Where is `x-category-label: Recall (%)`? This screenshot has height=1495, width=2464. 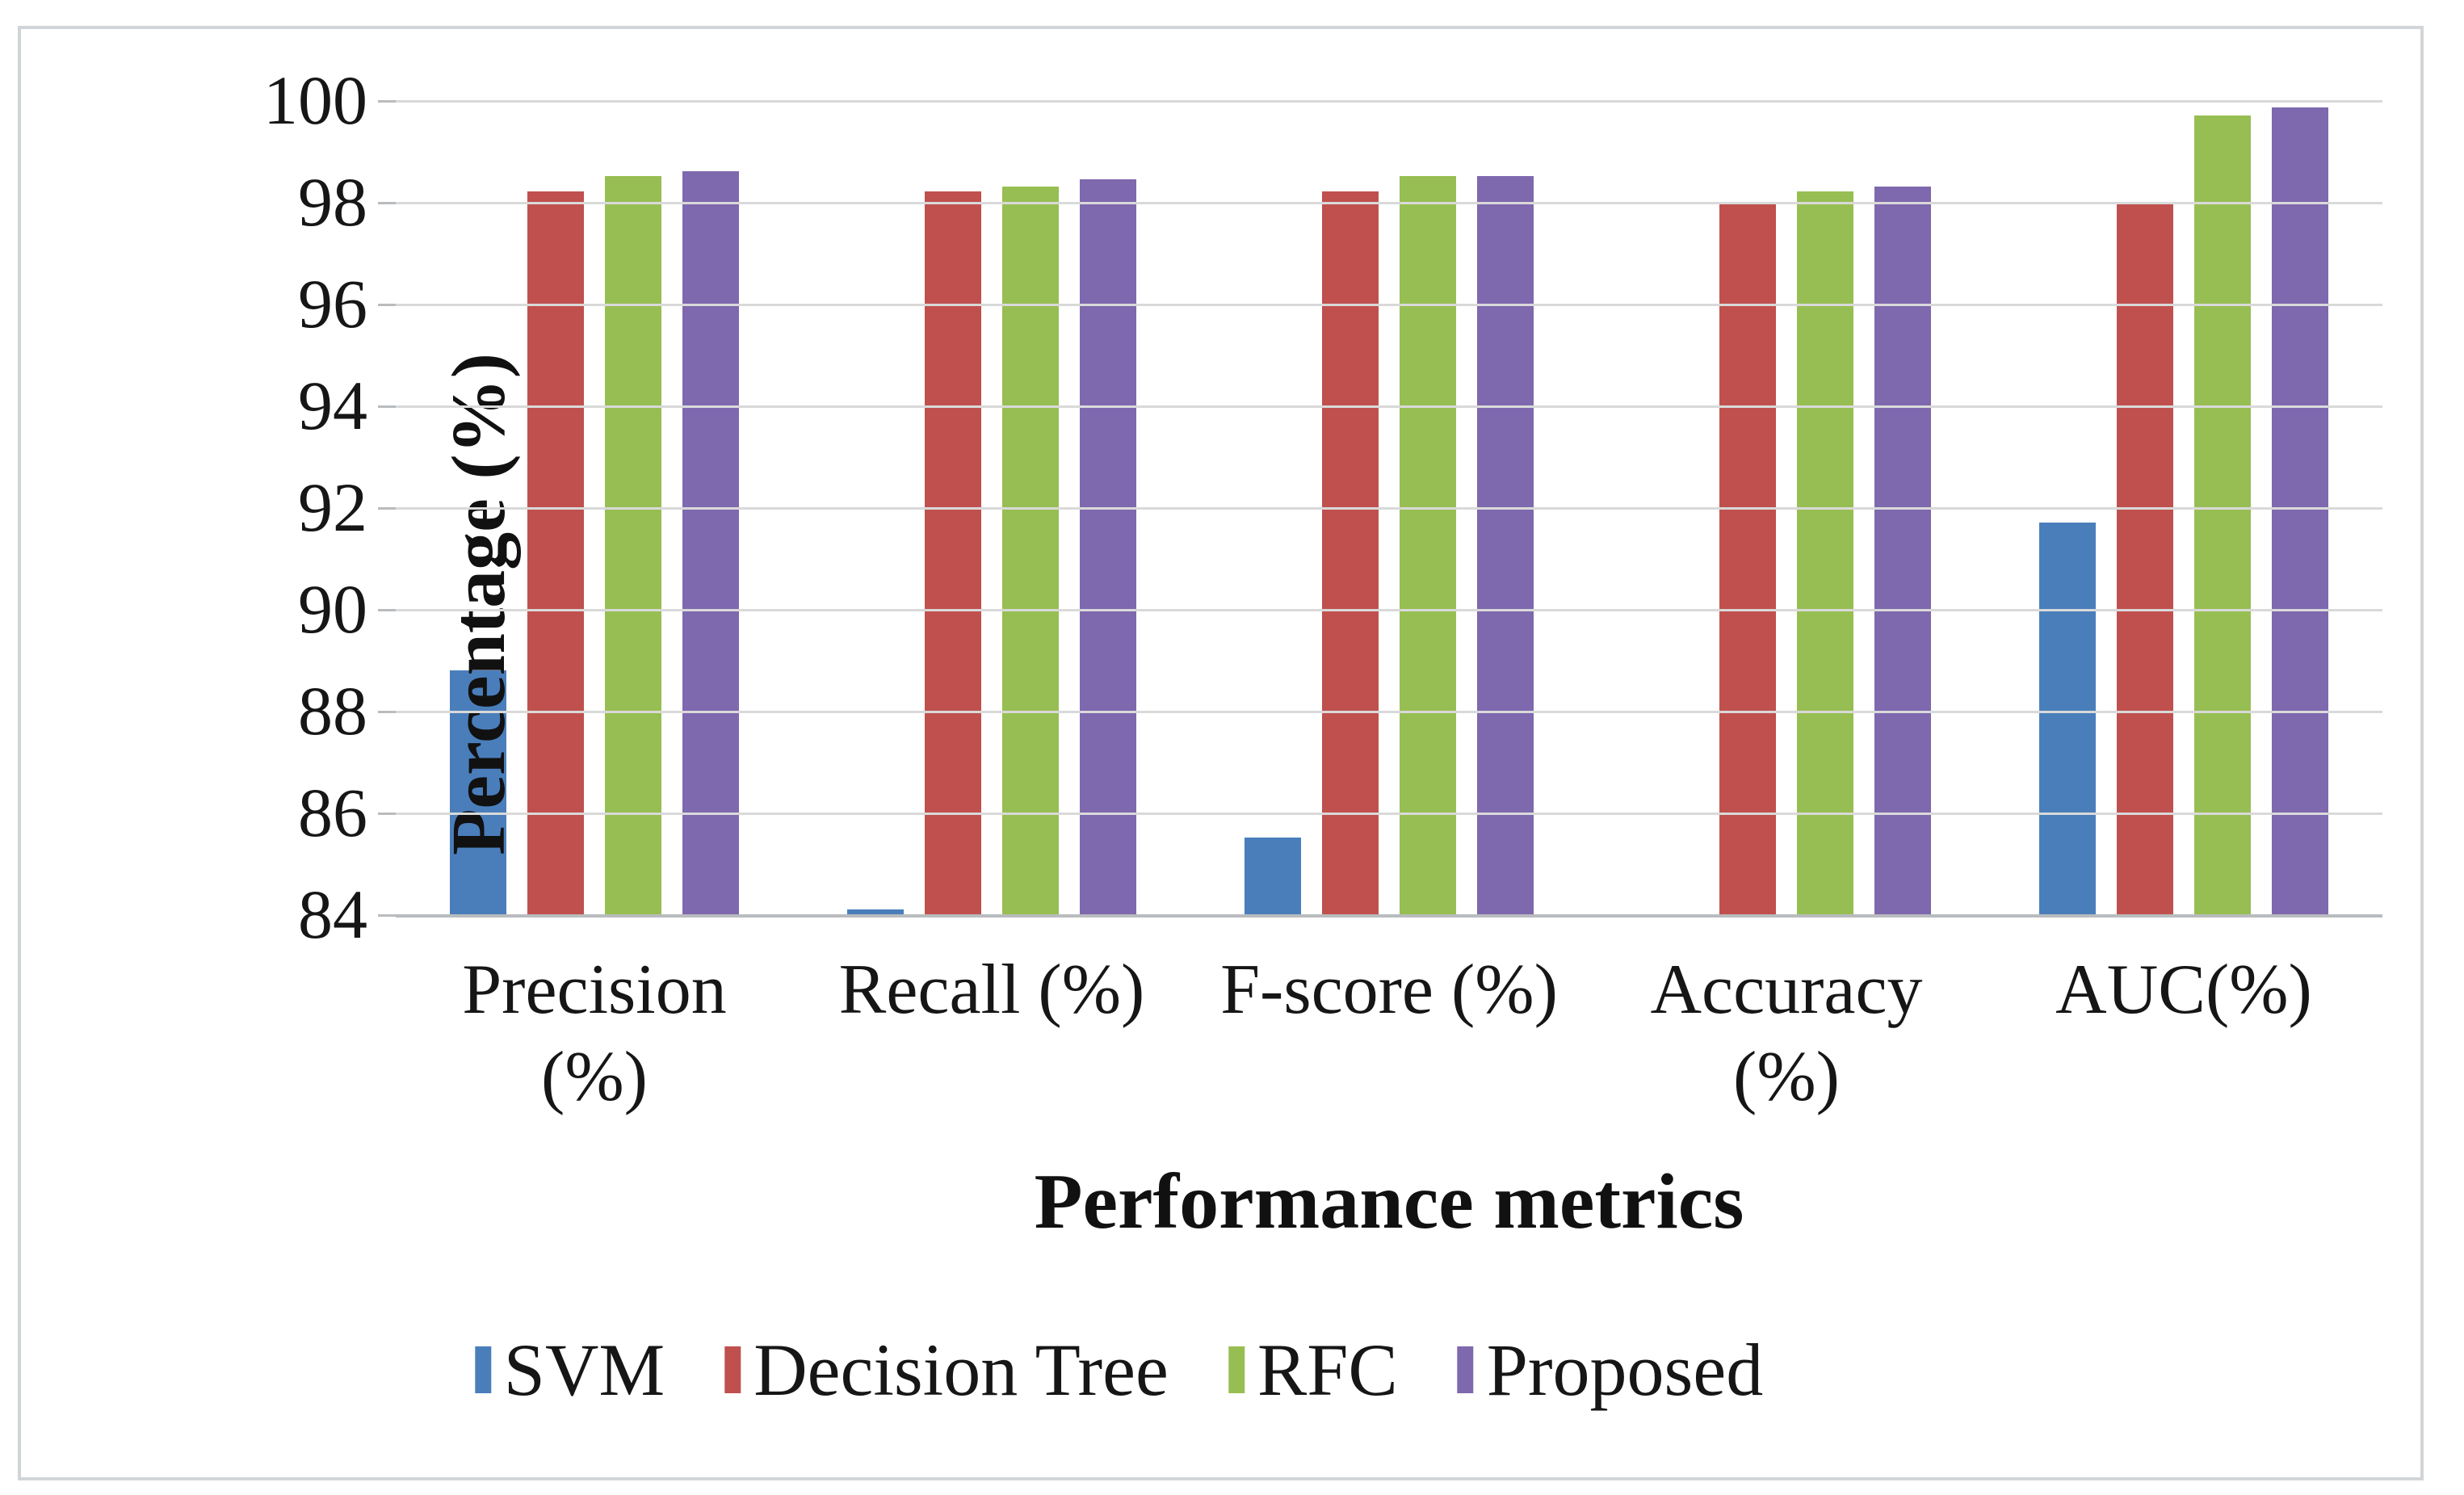
x-category-label: Recall (%) is located at coordinates (992, 990).